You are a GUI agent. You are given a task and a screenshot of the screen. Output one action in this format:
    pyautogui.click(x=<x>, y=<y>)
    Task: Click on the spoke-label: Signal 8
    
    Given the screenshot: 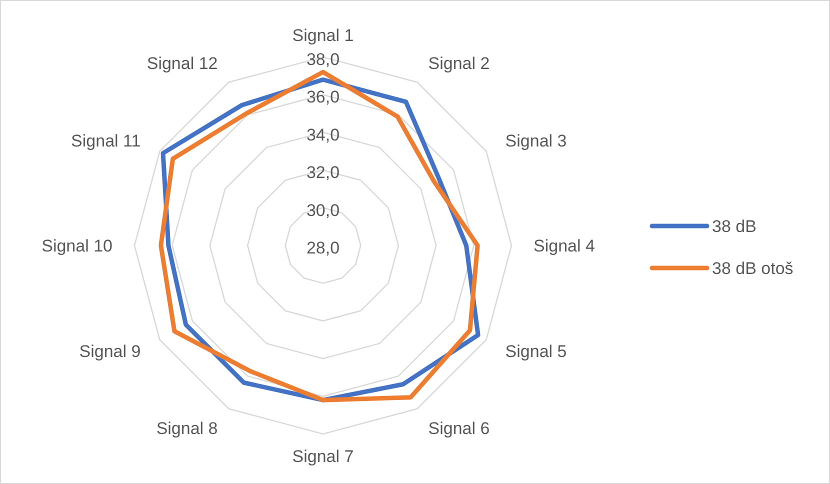 What is the action you would take?
    pyautogui.click(x=187, y=428)
    